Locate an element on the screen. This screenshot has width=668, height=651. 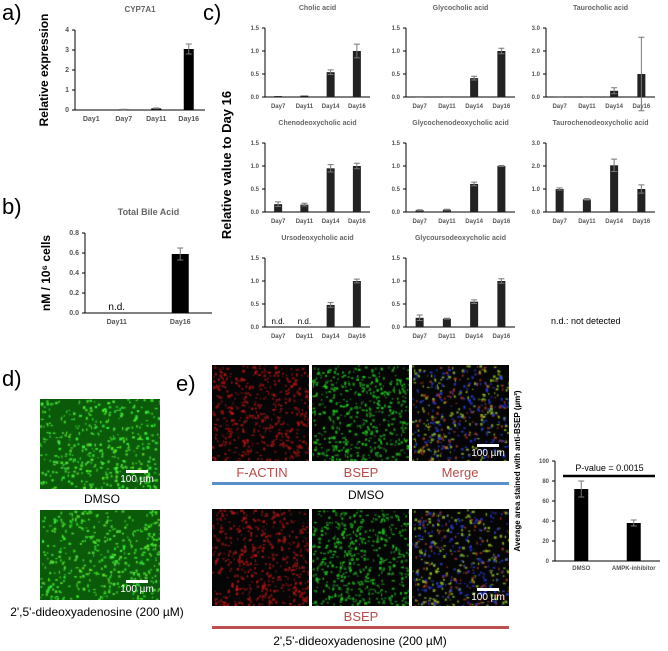
y-tick-label: 3 is located at coordinates (67, 50).